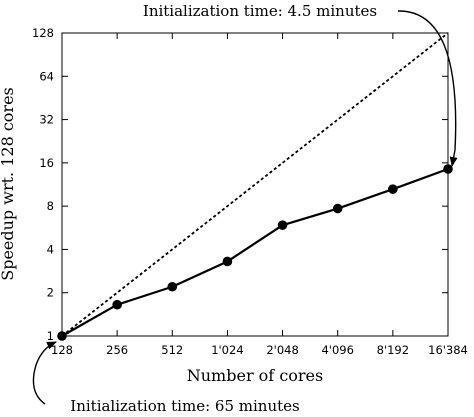 The image size is (474, 417). Describe the element at coordinates (260, 11) in the screenshot. I see `annotation-top: Initialization time: 4.5 minutes` at that location.